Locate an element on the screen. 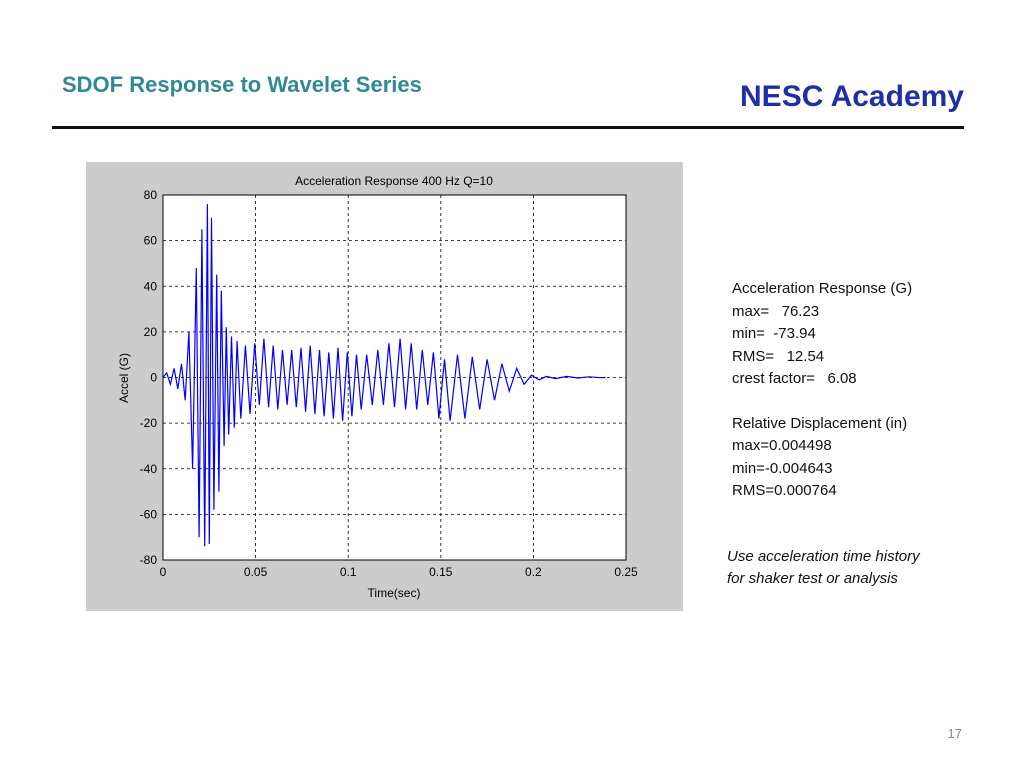  disp-min: min=-0.004643 is located at coordinates (782, 468).